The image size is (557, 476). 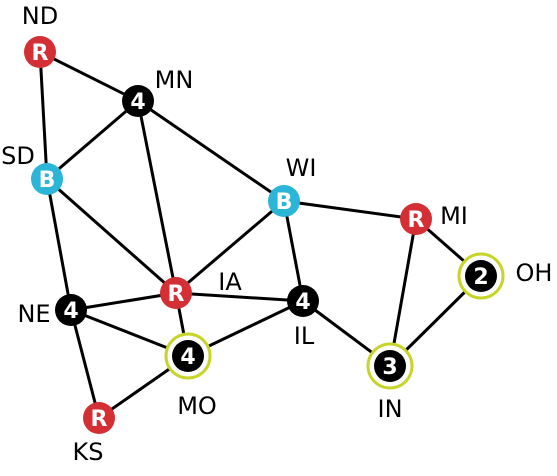 What do you see at coordinates (230, 247) in the screenshot?
I see `edge-wi-ia` at bounding box center [230, 247].